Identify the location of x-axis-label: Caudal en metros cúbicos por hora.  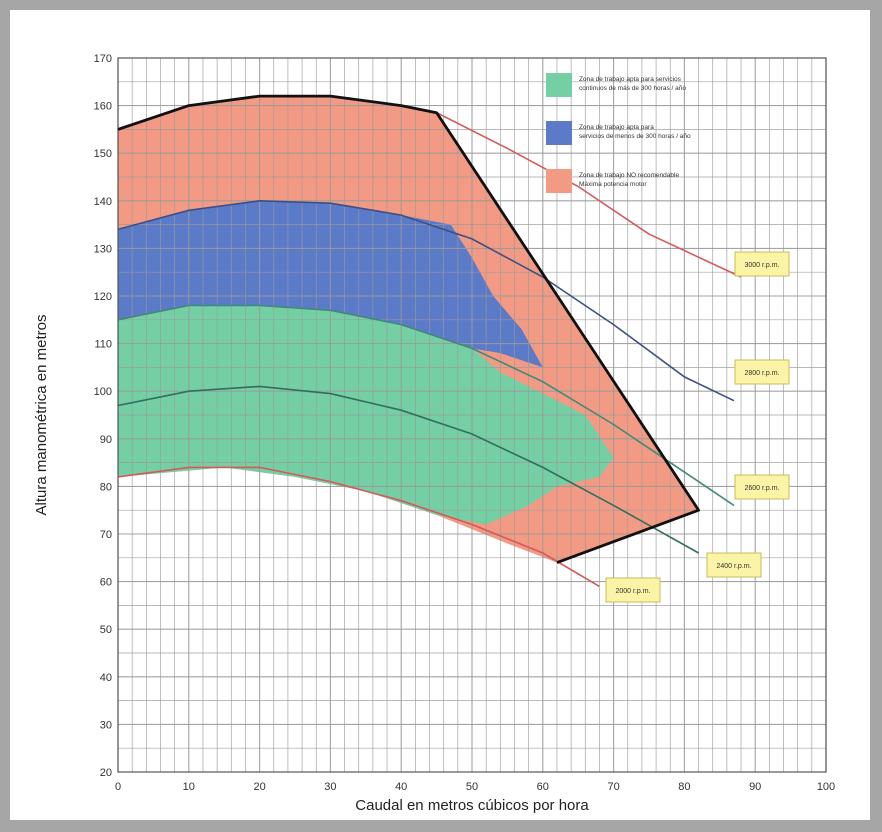
(472, 805).